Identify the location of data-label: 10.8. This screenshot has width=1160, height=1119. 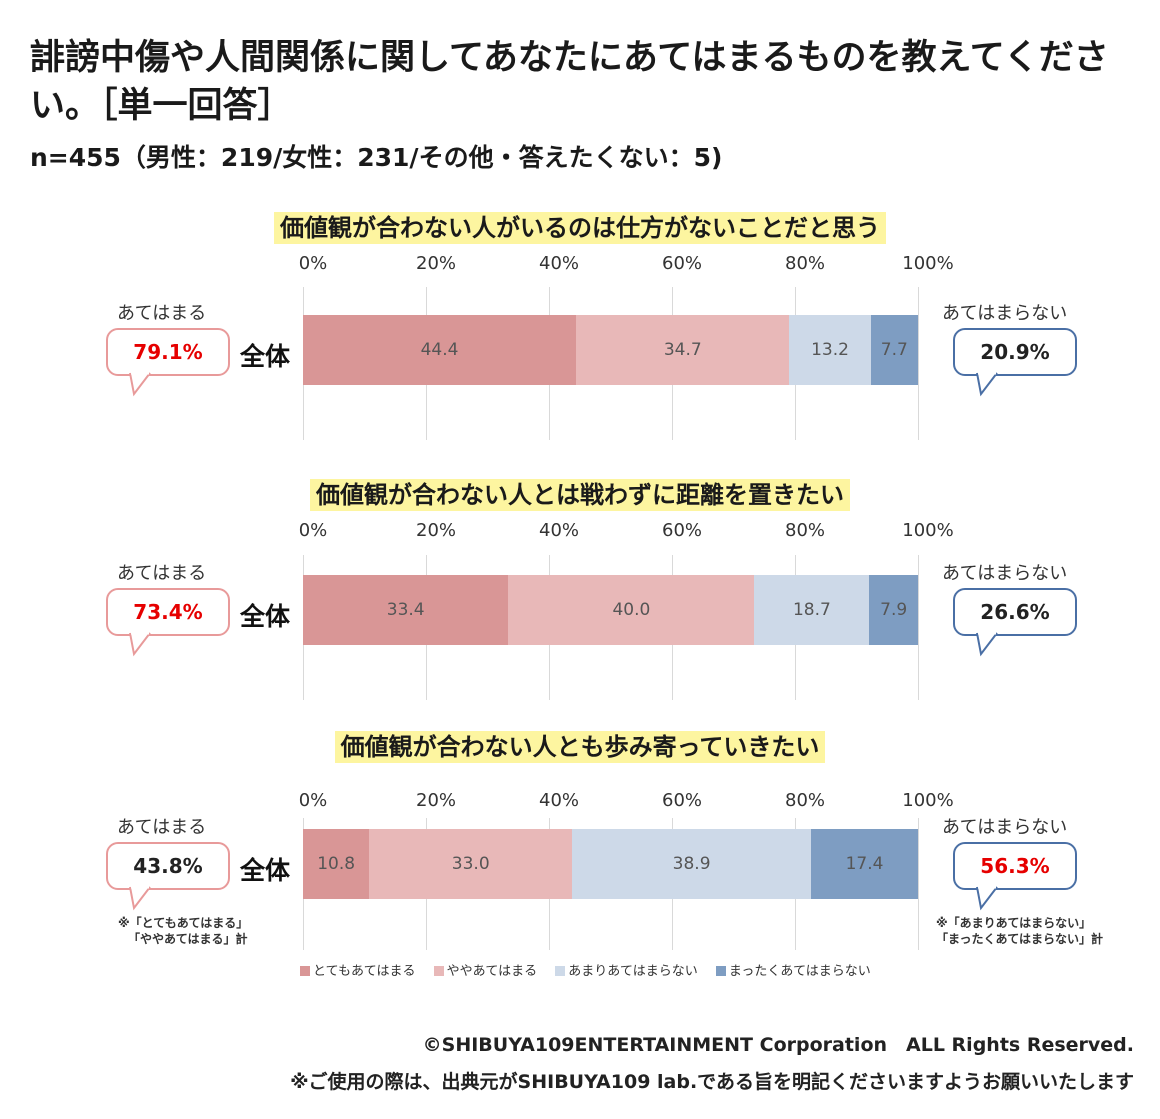
(336, 864).